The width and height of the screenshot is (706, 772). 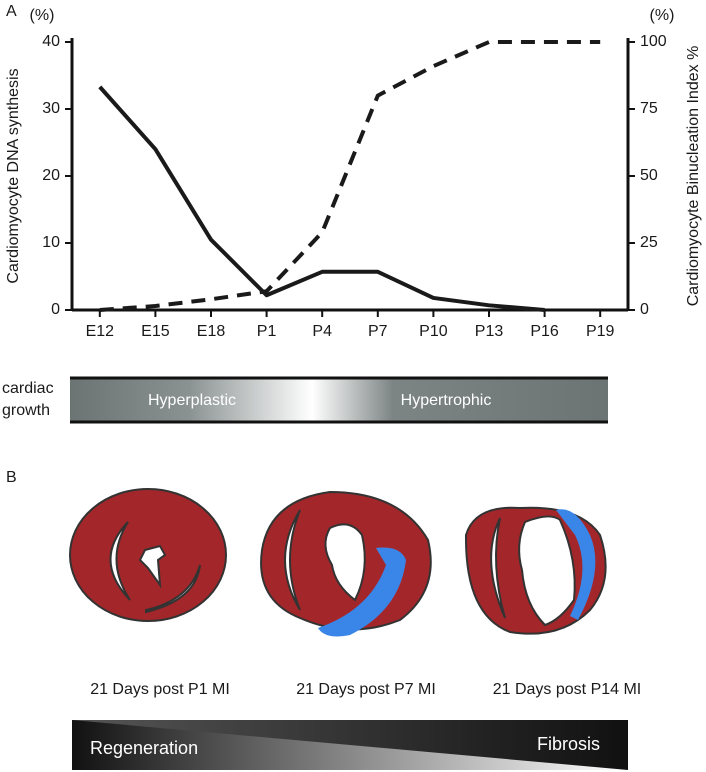 I want to click on y2-tick-label: 25, so click(x=649, y=242).